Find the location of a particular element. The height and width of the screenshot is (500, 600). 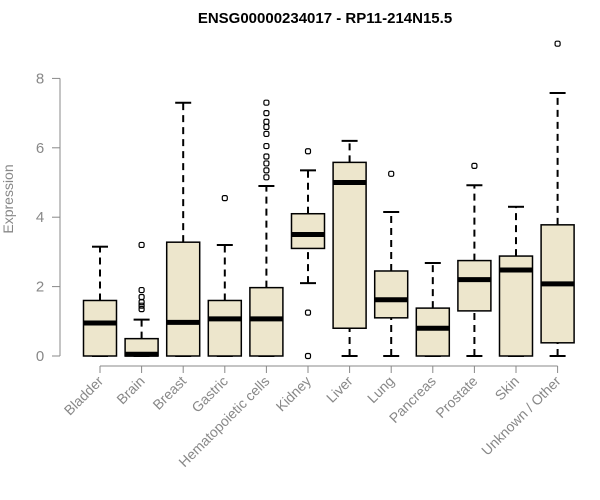

box-prostate is located at coordinates (474, 259).